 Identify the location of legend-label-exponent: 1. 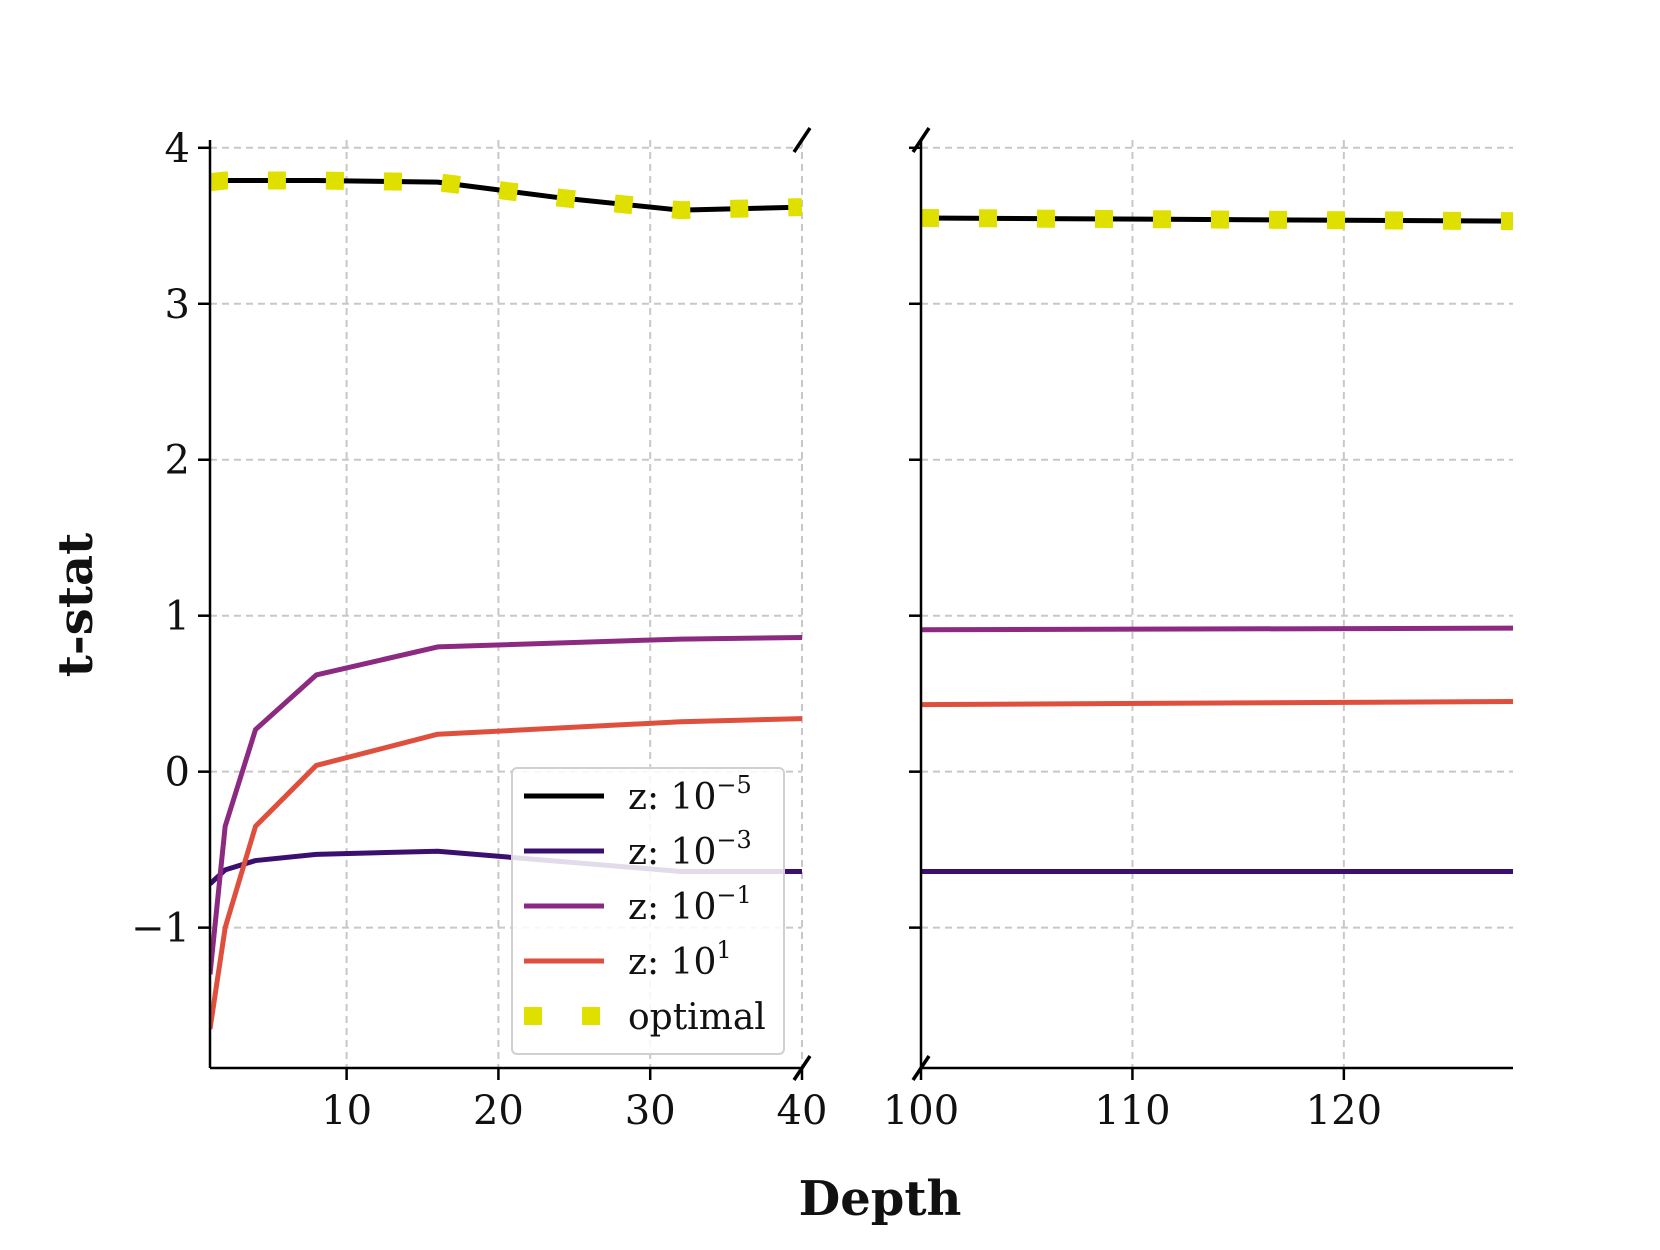
(723, 950).